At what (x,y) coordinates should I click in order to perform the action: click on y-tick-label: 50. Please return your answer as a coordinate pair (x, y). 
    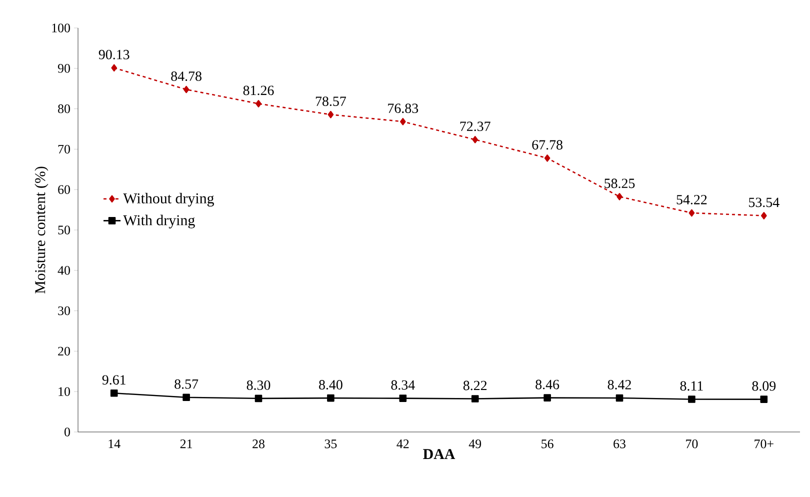
    Looking at the image, I should click on (64, 230).